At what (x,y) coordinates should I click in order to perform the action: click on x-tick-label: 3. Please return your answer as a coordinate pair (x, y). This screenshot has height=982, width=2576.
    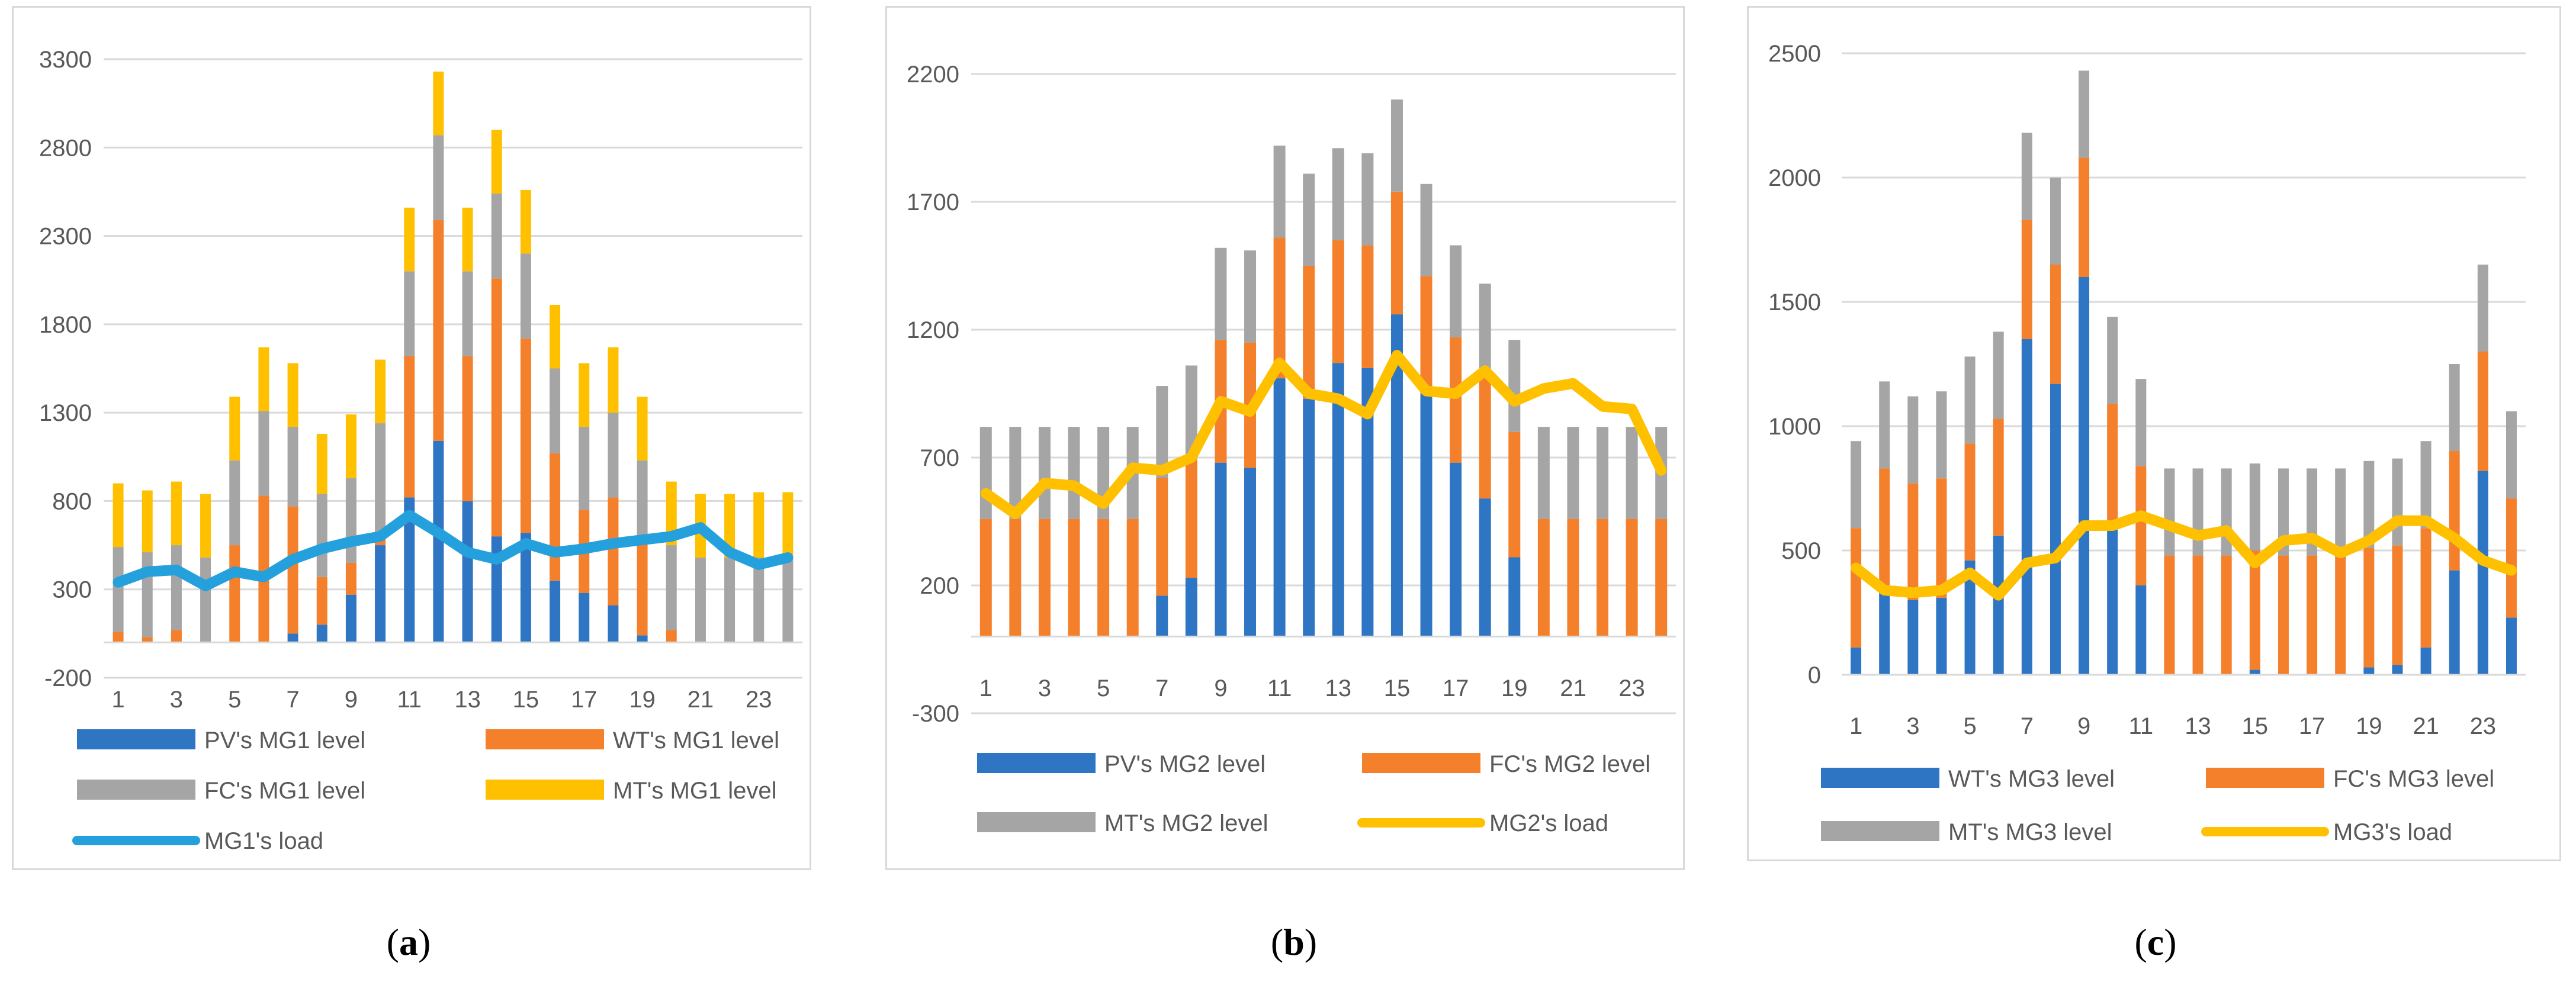
    Looking at the image, I should click on (1044, 688).